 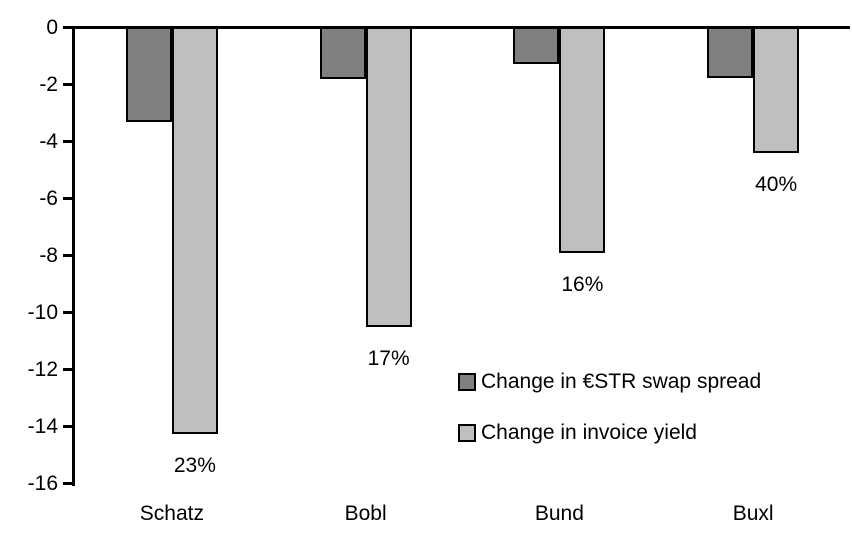 What do you see at coordinates (467, 382) in the screenshot?
I see `legend-swatch-spread-icon` at bounding box center [467, 382].